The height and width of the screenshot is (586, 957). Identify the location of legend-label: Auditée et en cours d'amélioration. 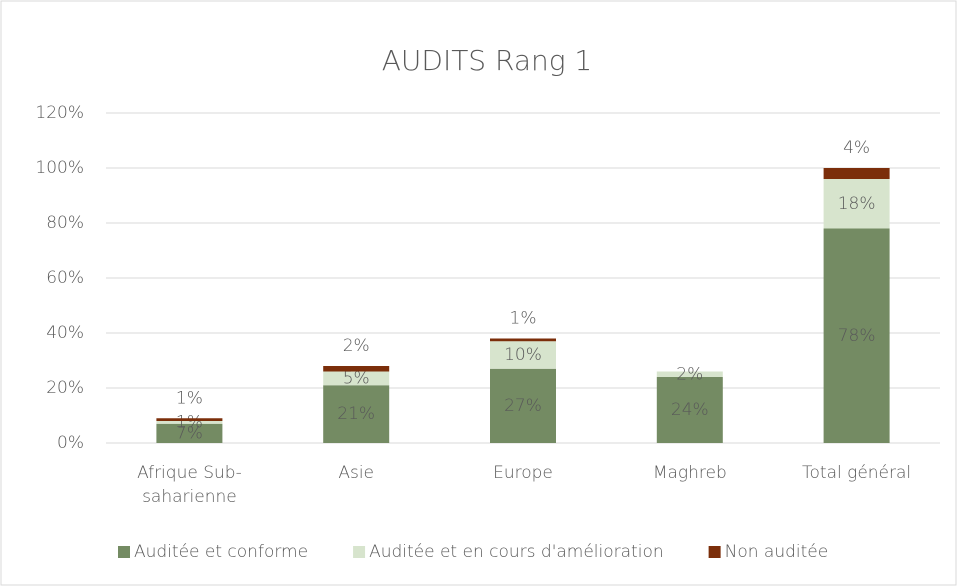
(516, 552).